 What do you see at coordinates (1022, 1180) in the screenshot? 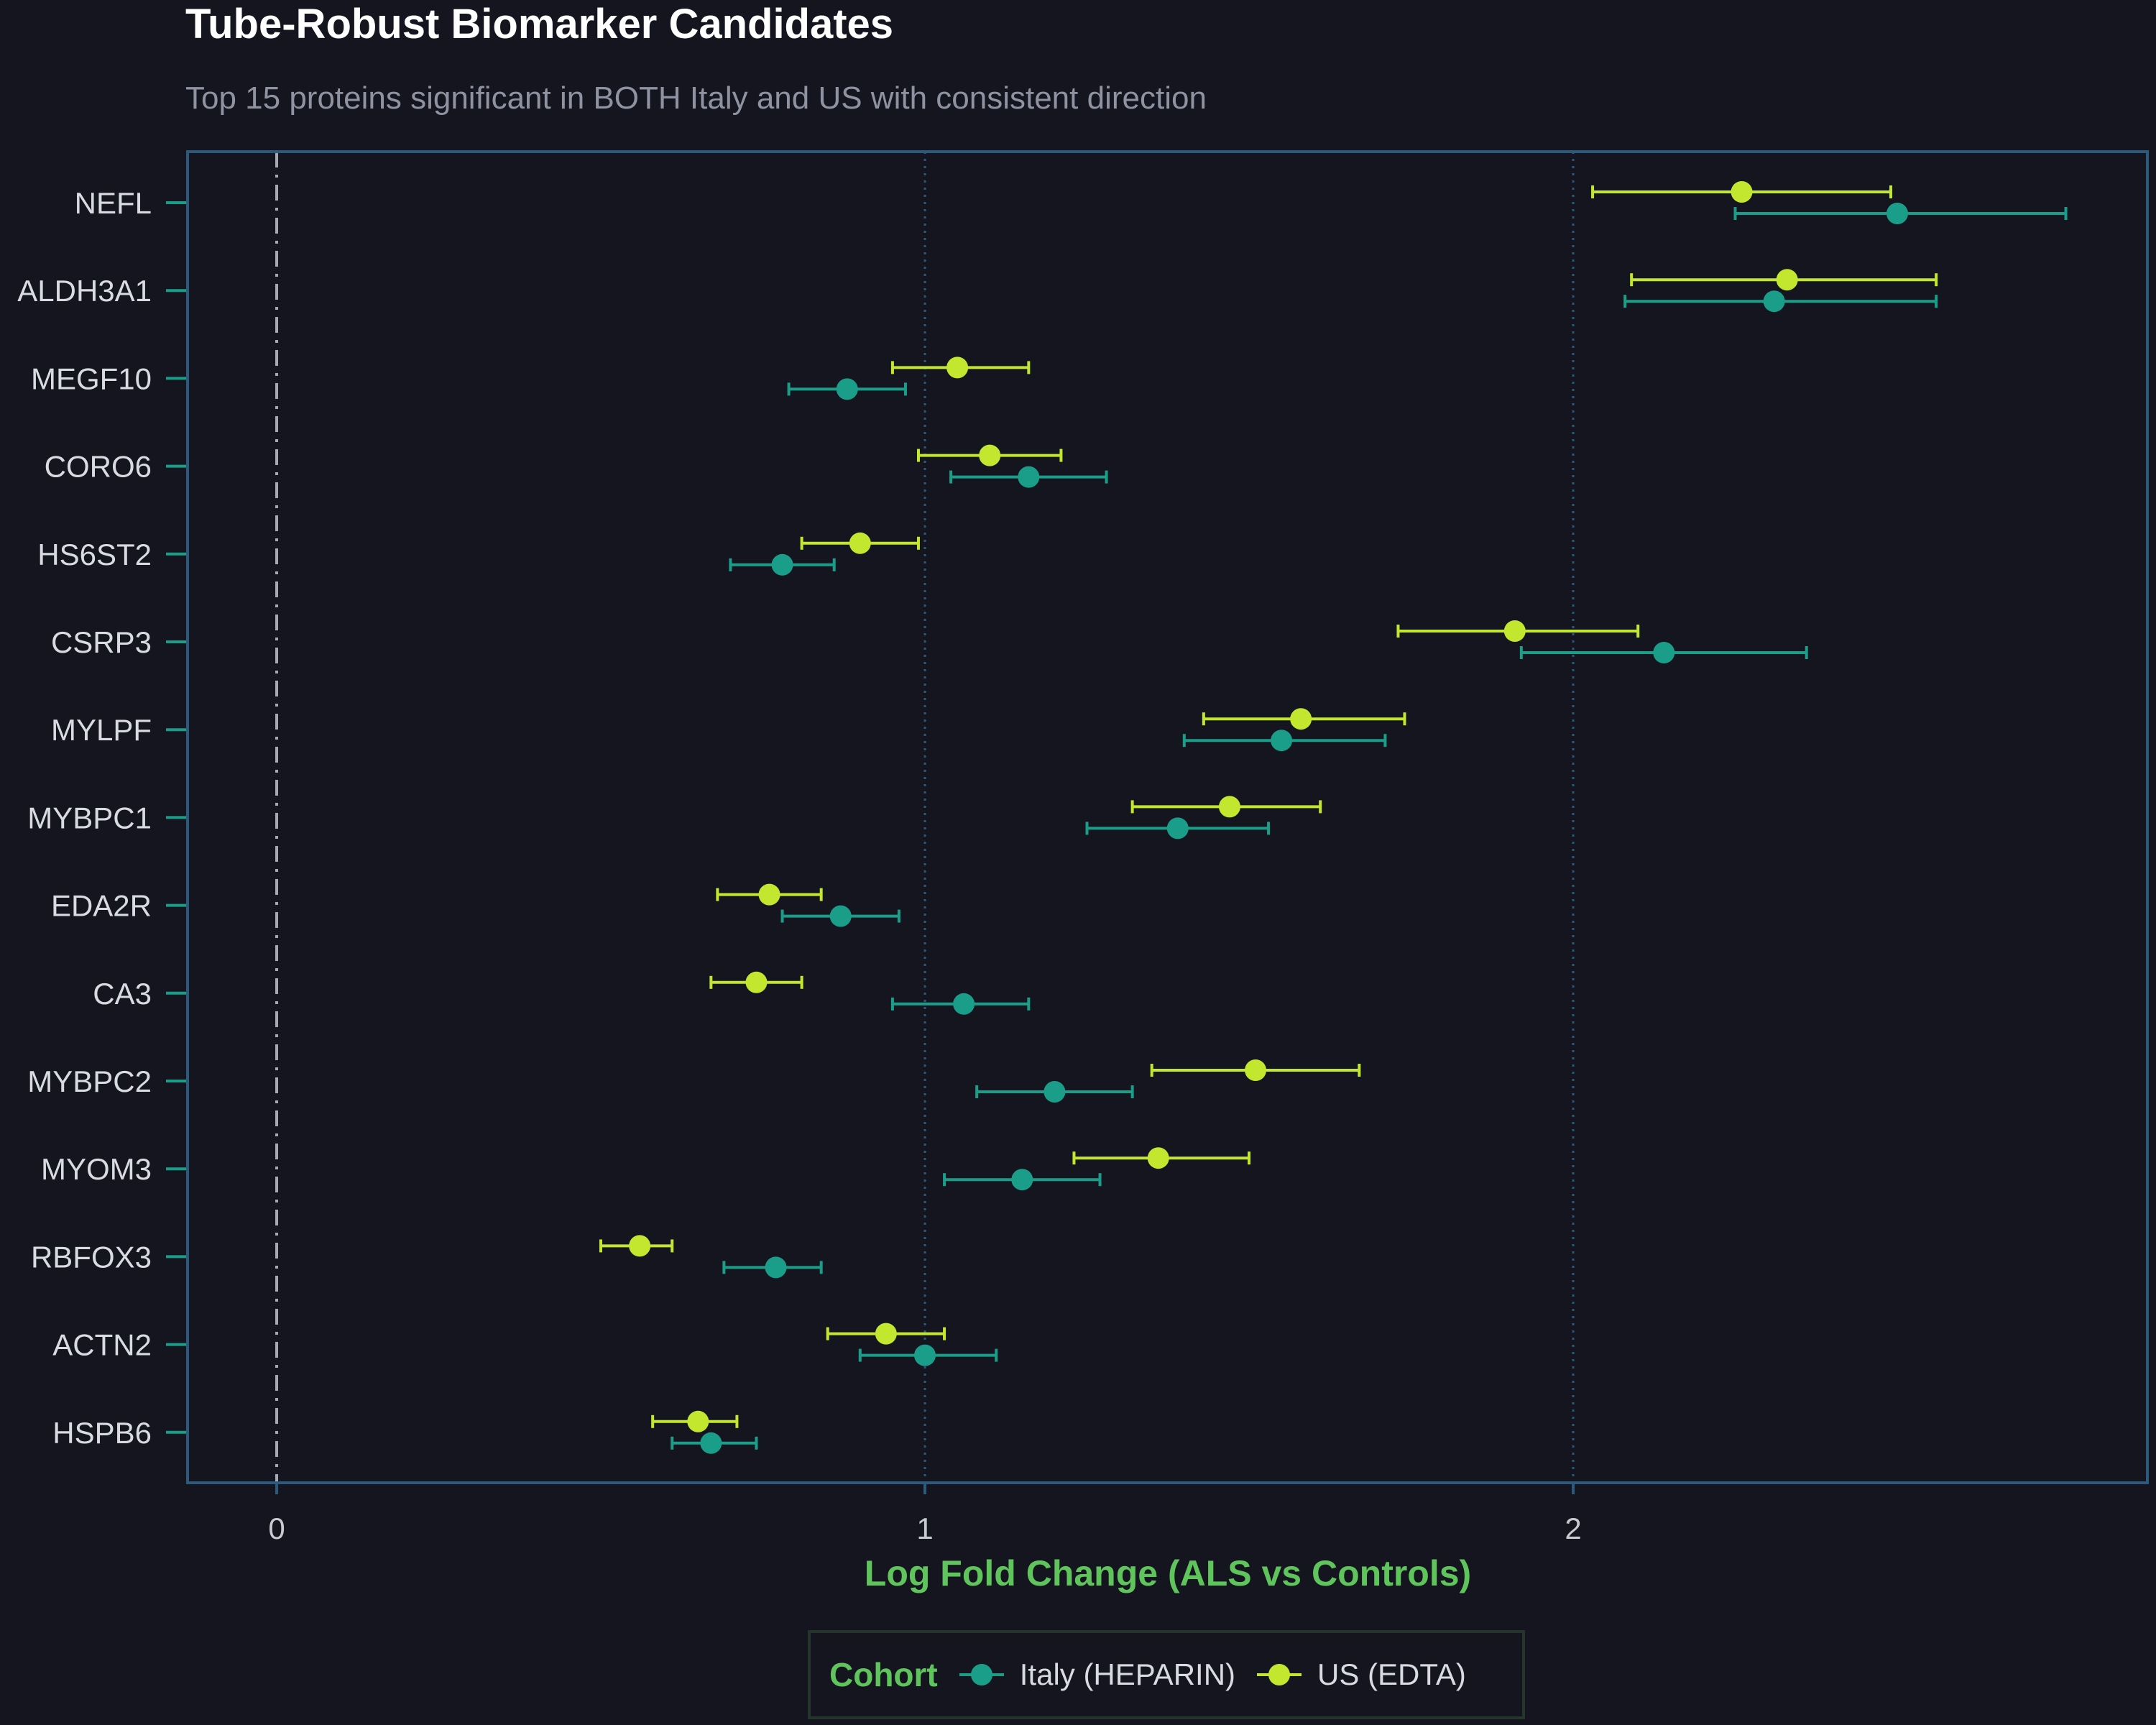
I see `point-italy-myom3` at bounding box center [1022, 1180].